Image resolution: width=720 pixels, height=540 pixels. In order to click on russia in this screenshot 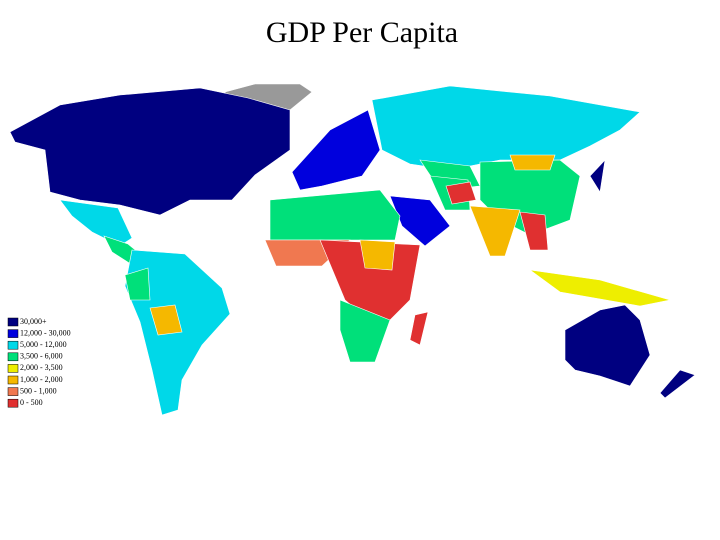, I will do `click(506, 128)`.